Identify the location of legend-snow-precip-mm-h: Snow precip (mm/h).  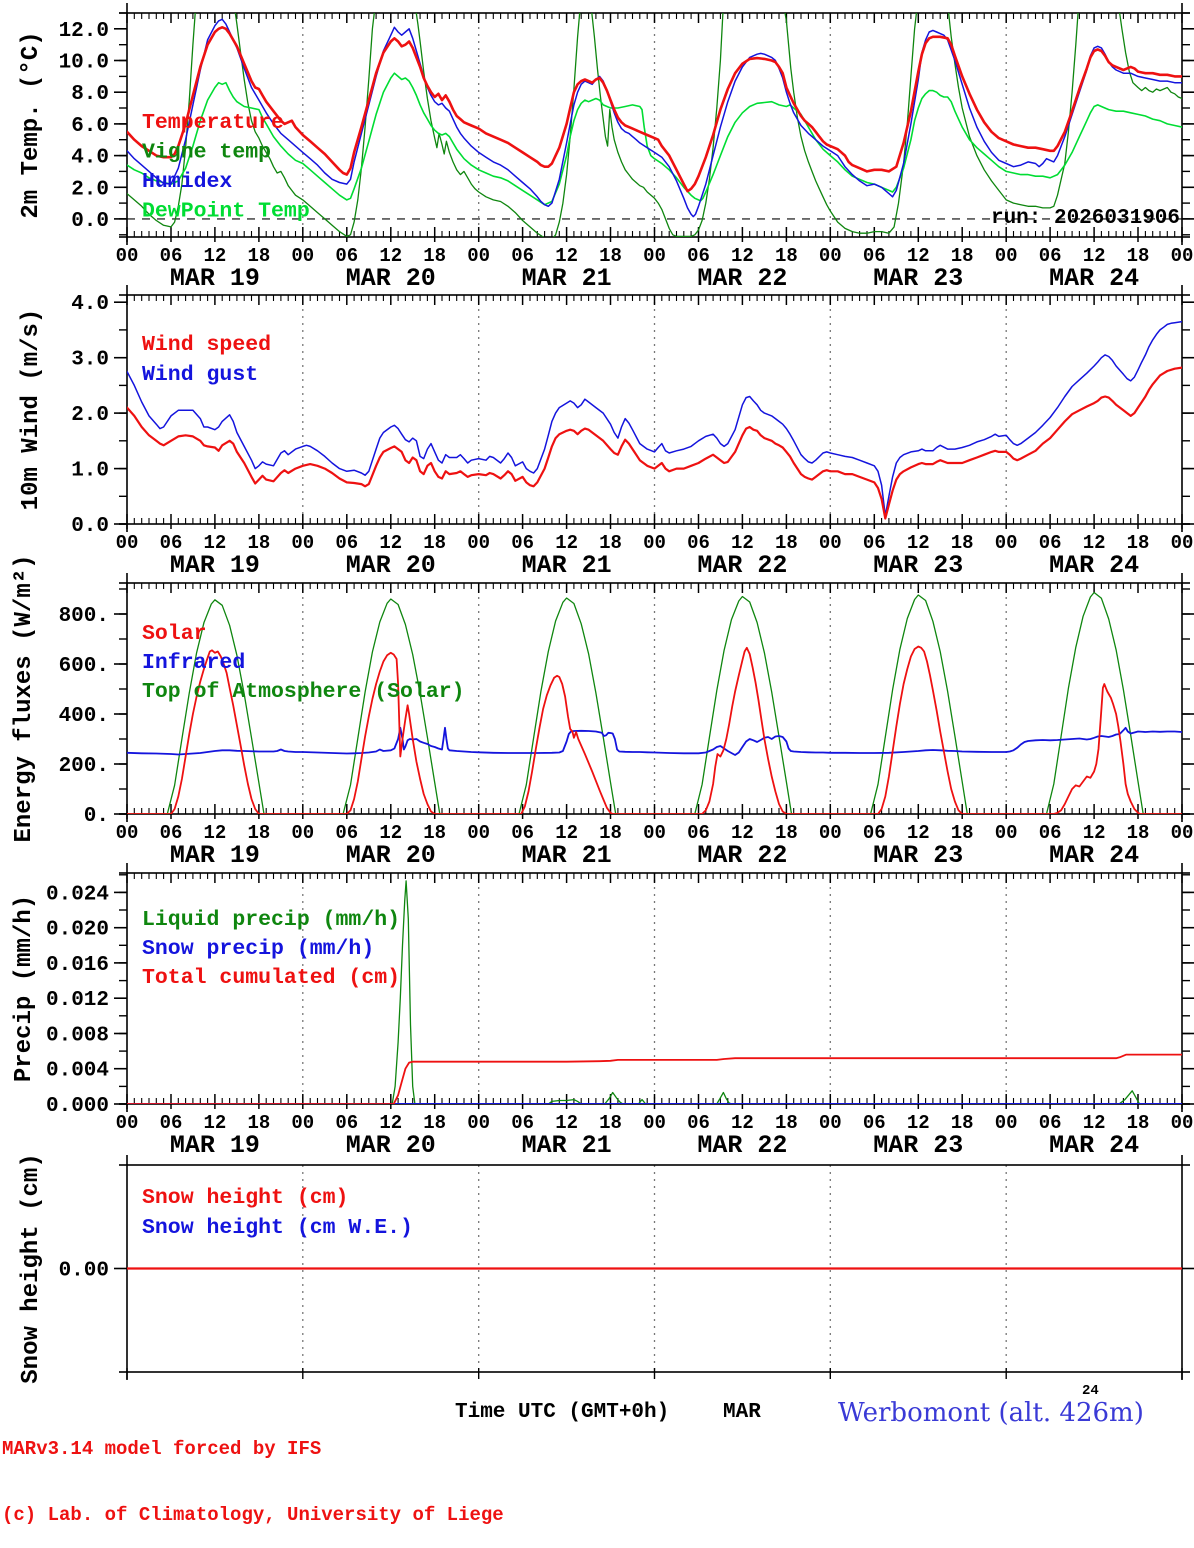
(258, 949).